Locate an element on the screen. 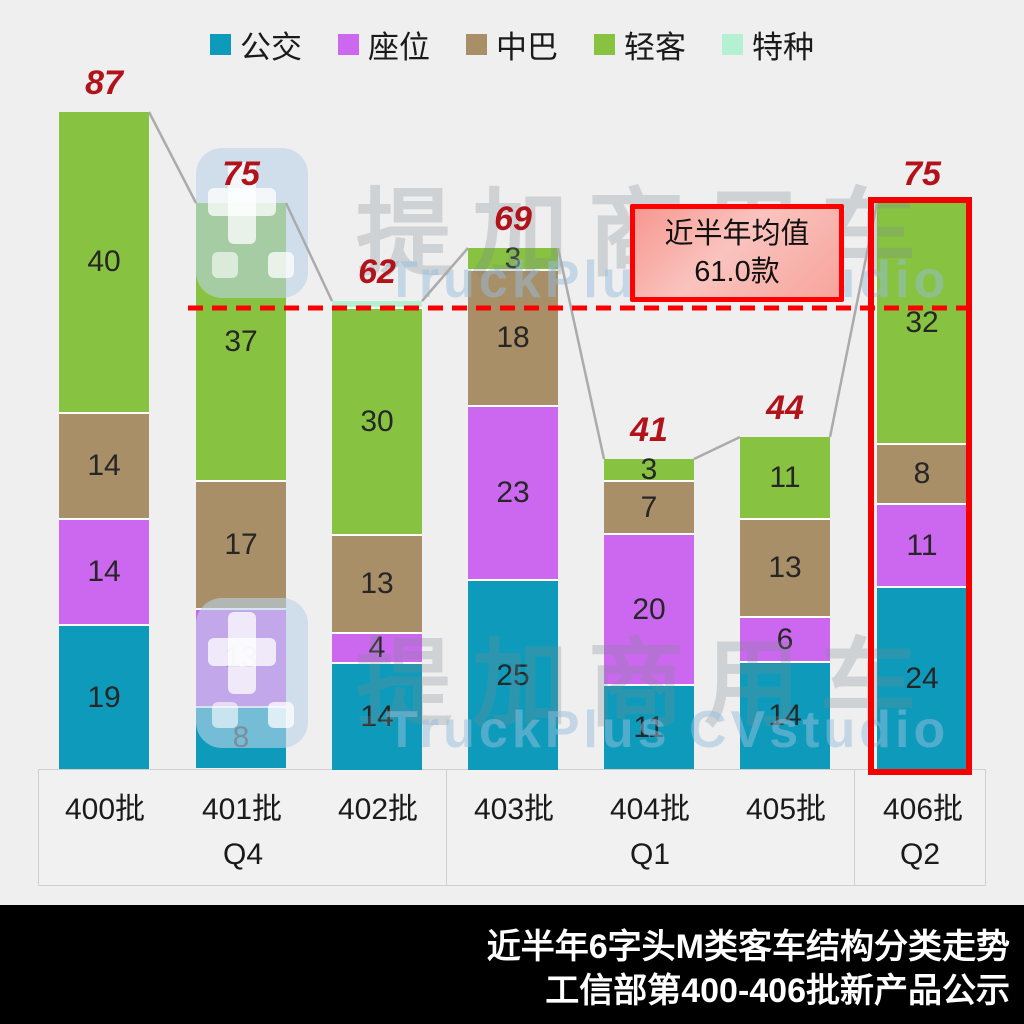 This screenshot has width=1024, height=1024. segment-403批-座位: 23 is located at coordinates (513, 494).